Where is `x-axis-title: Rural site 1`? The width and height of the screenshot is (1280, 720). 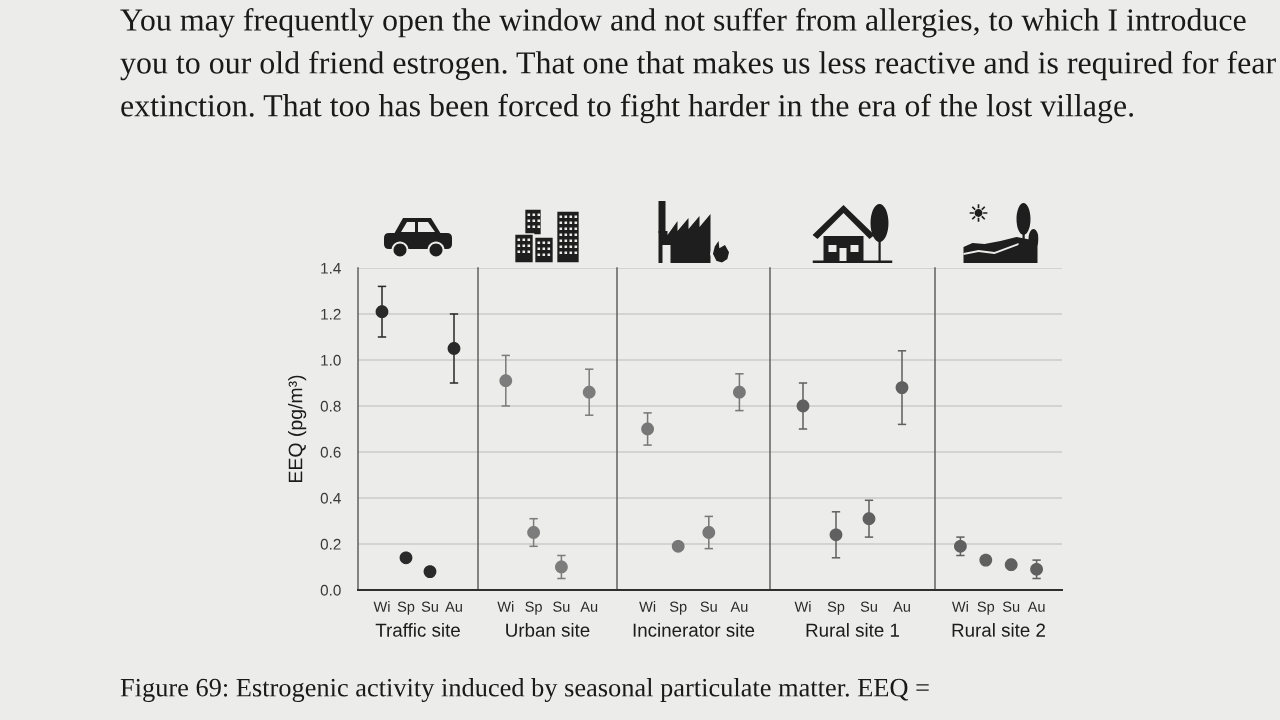
x-axis-title: Rural site 1 is located at coordinates (852, 630).